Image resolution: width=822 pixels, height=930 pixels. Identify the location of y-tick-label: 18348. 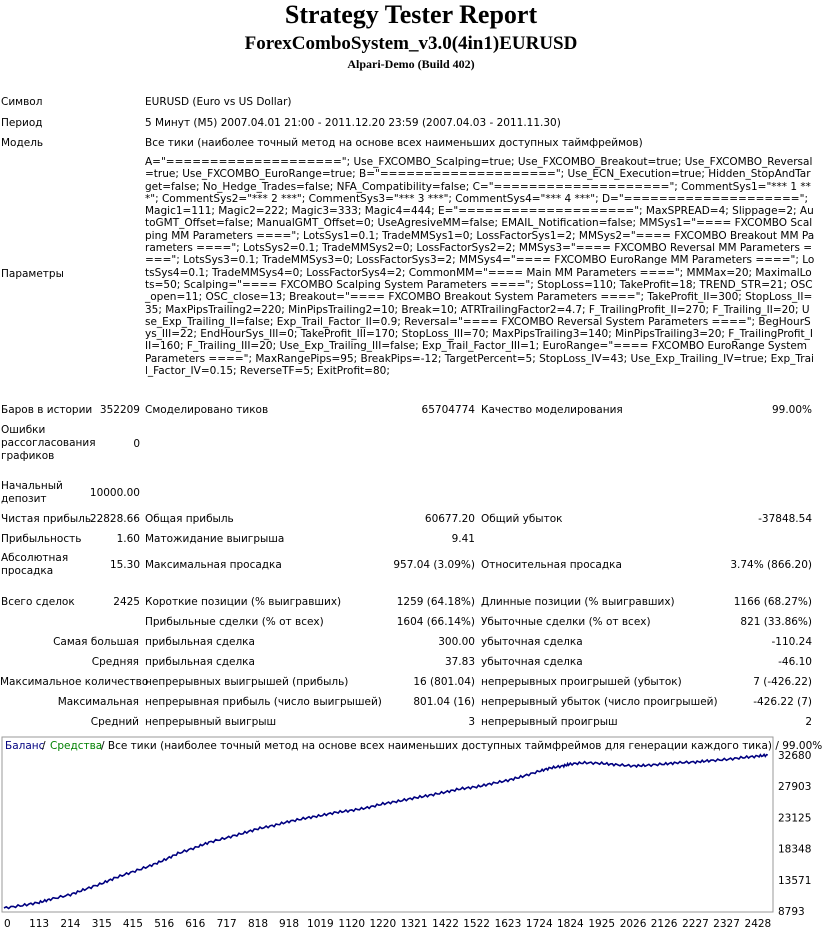
(794, 850).